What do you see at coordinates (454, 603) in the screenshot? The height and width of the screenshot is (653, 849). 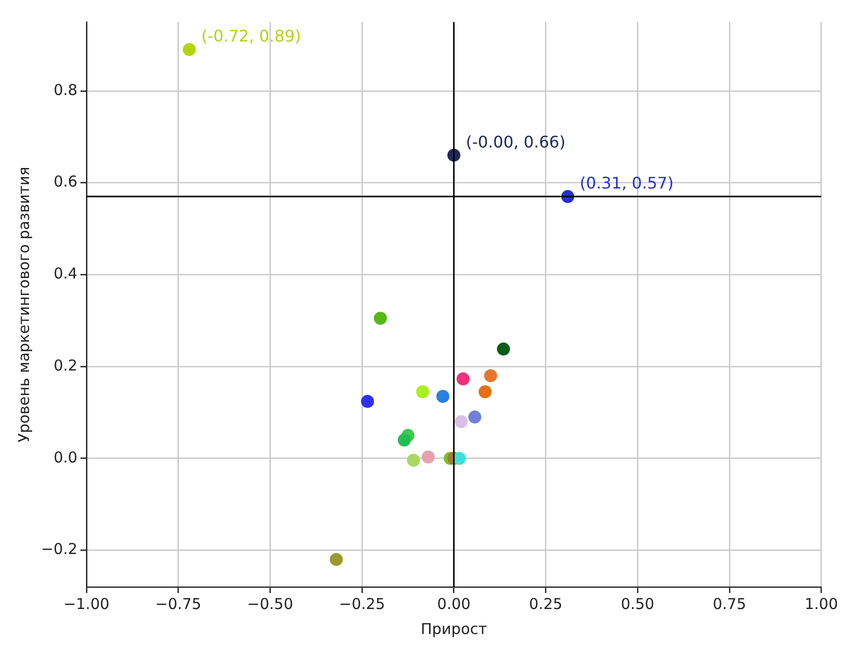 I see `x-tick-label: 0.00` at bounding box center [454, 603].